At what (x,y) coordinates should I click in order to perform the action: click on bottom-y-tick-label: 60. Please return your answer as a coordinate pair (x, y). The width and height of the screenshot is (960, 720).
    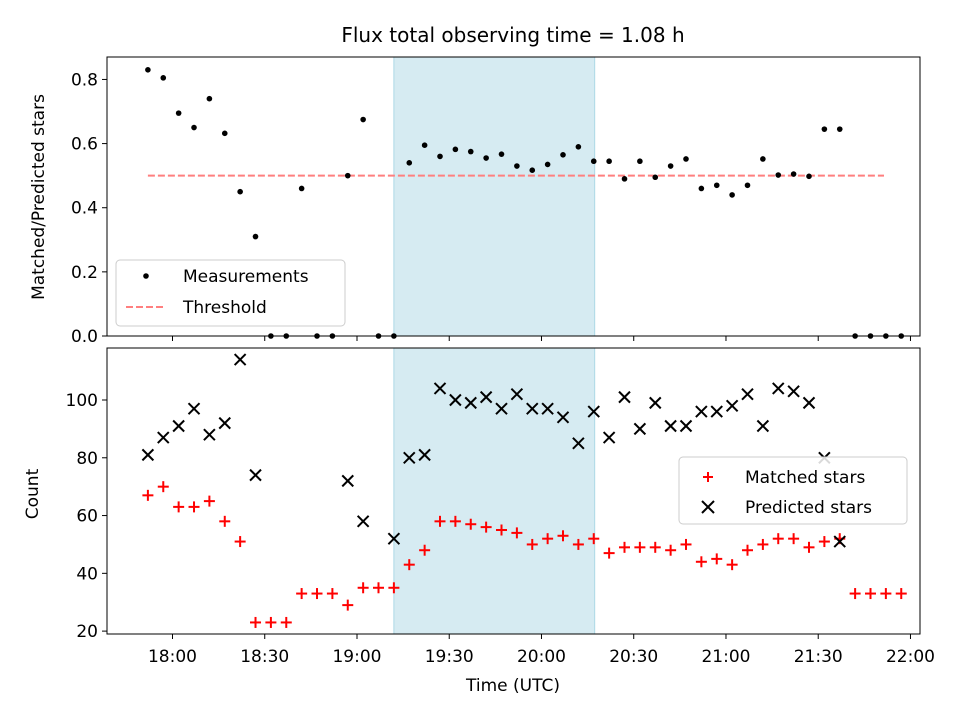
    Looking at the image, I should click on (87, 517).